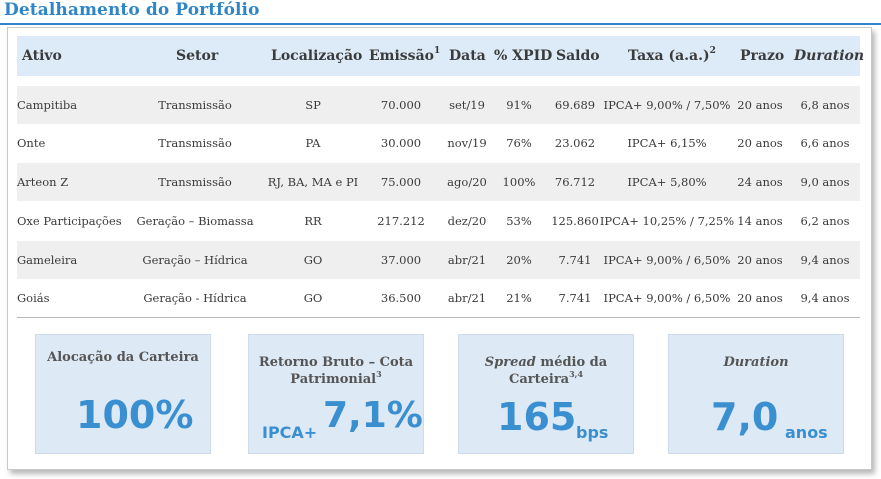  I want to click on cell-emissao: 36.500, so click(401, 298).